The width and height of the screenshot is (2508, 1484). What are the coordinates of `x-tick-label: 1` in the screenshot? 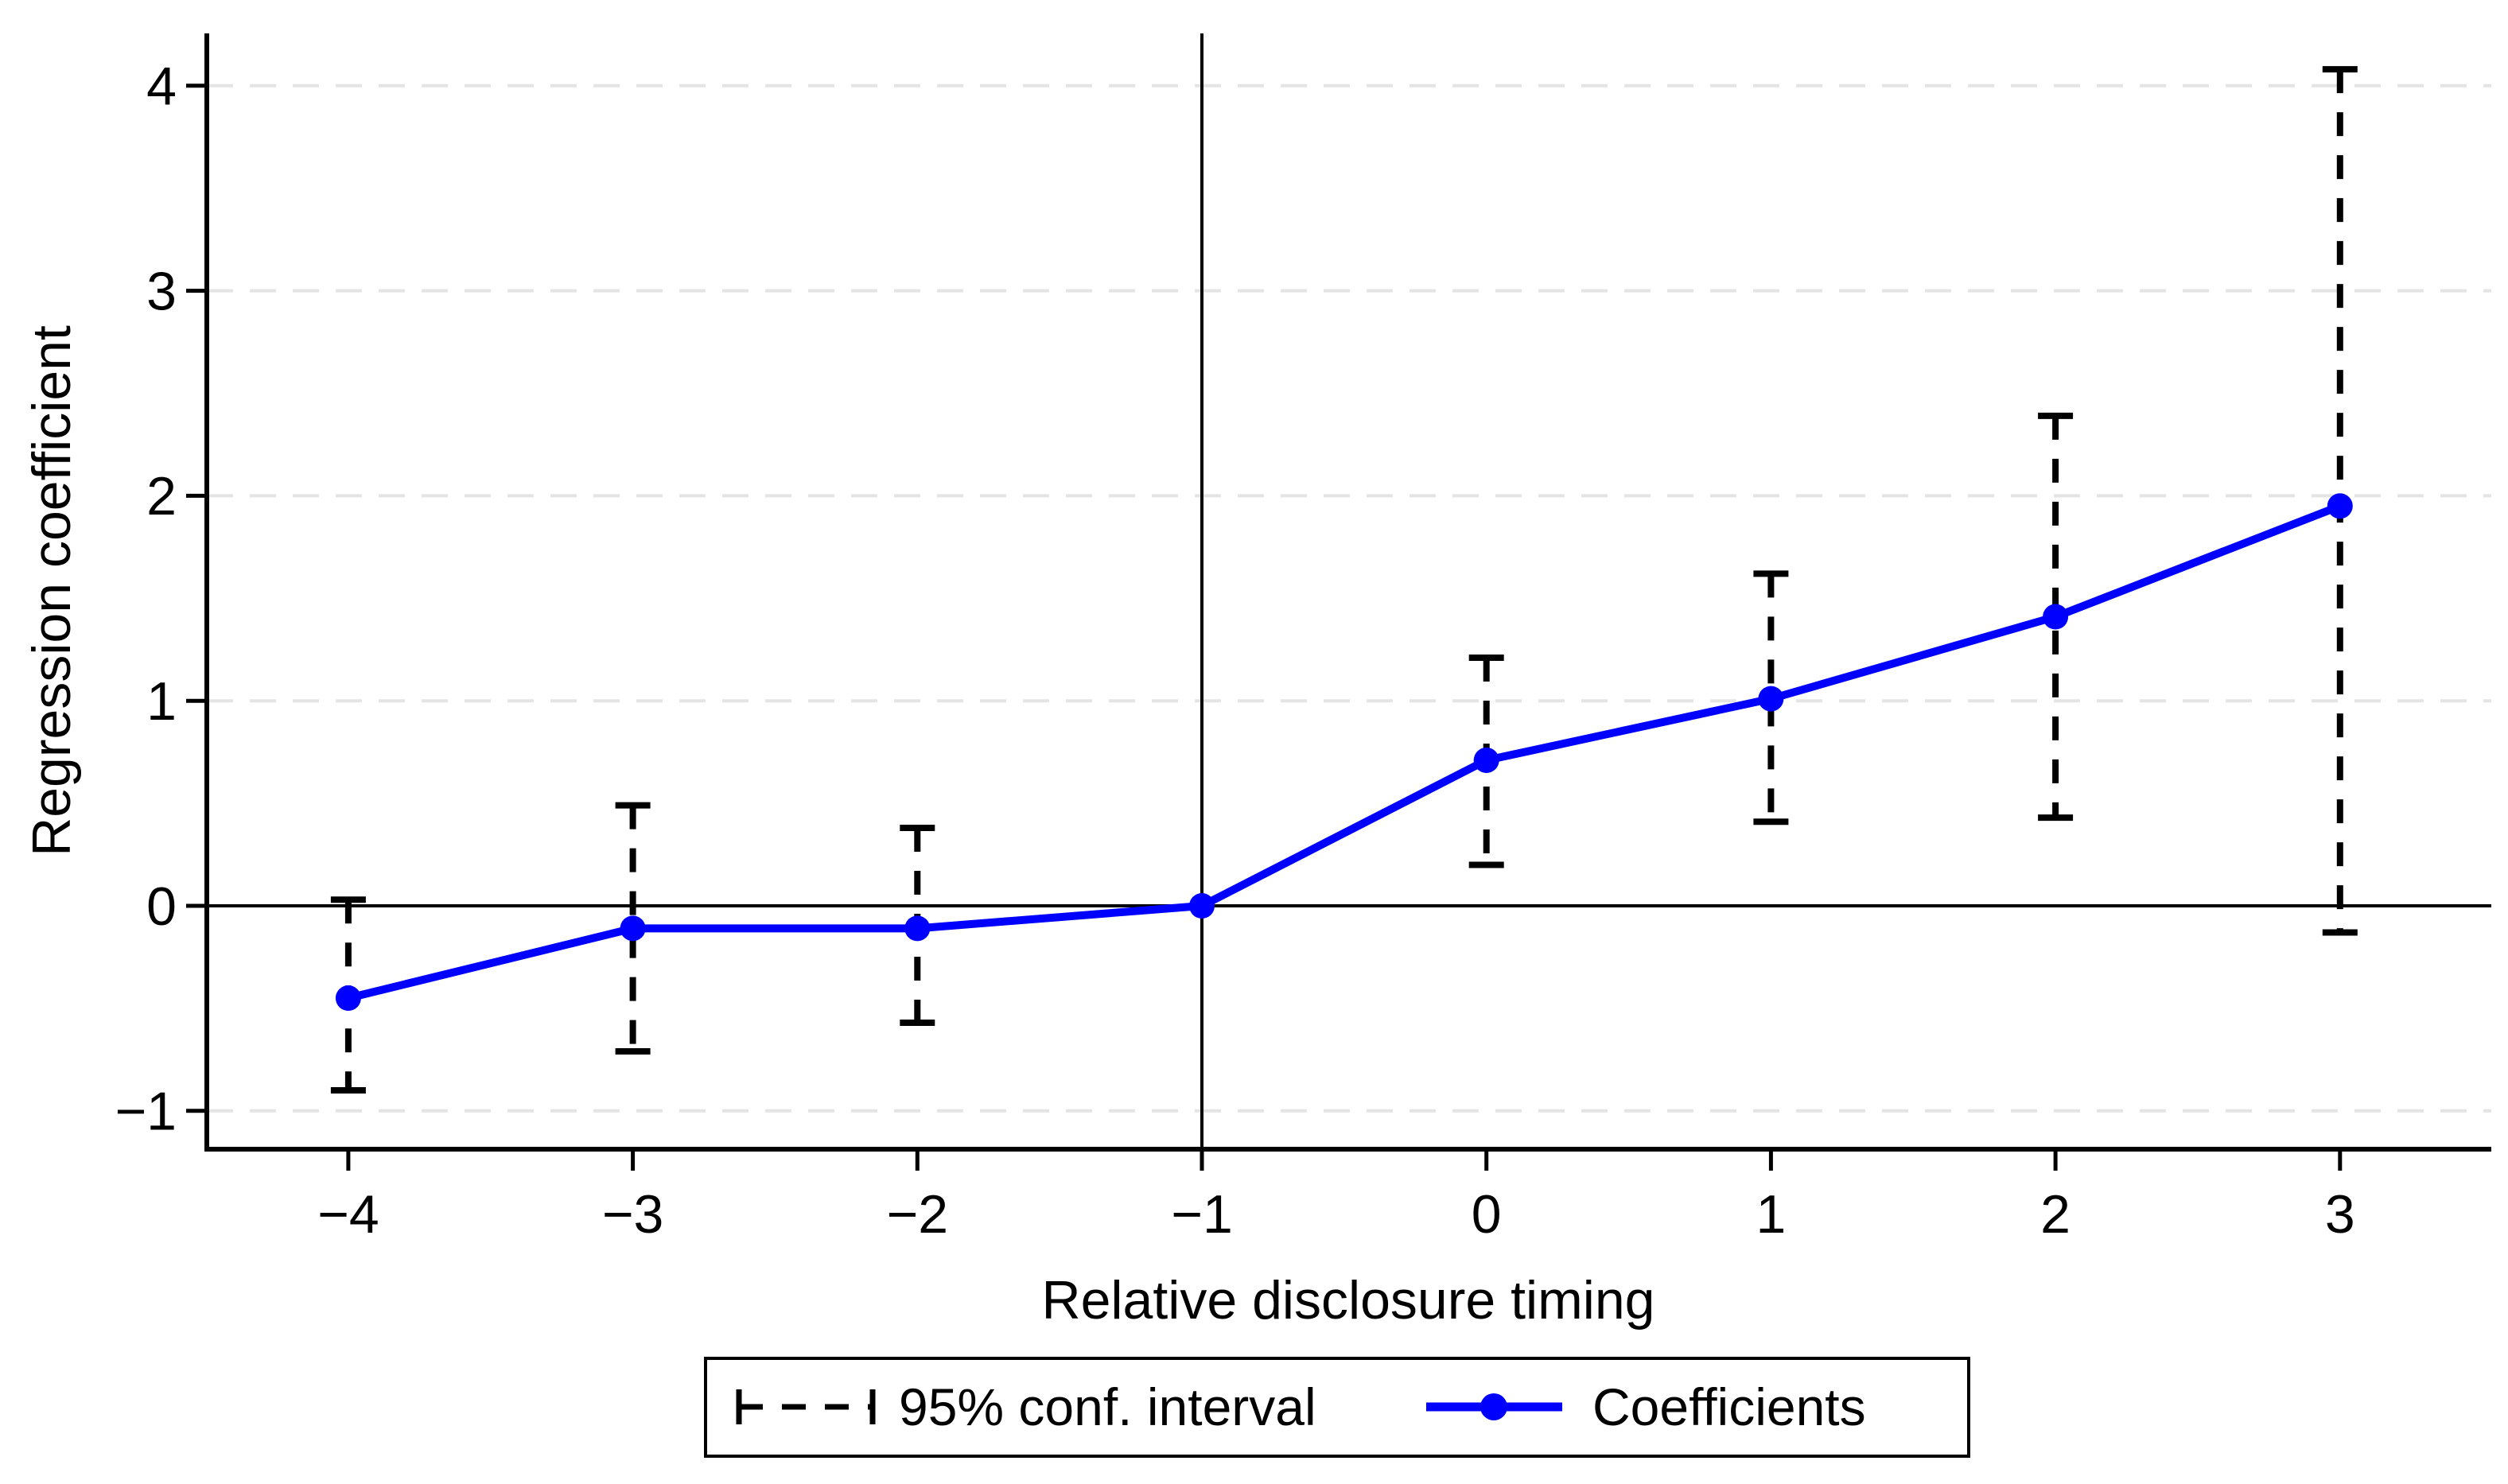 It's located at (1771, 1214).